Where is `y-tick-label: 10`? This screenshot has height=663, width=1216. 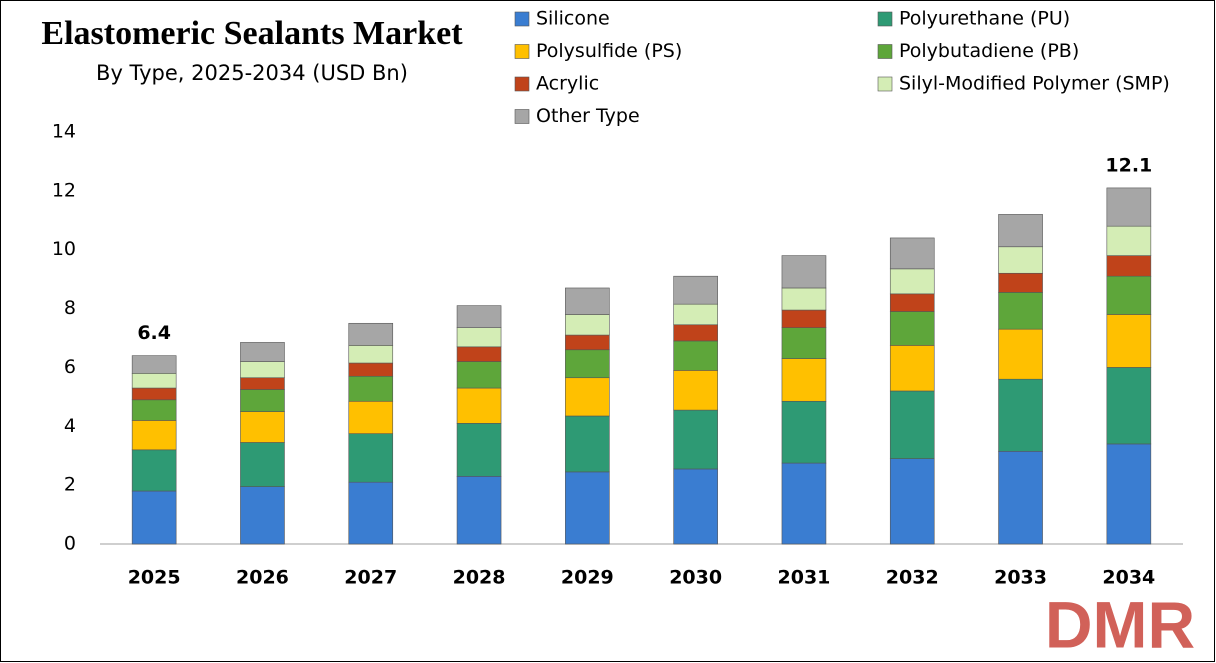
y-tick-label: 10 is located at coordinates (64, 249).